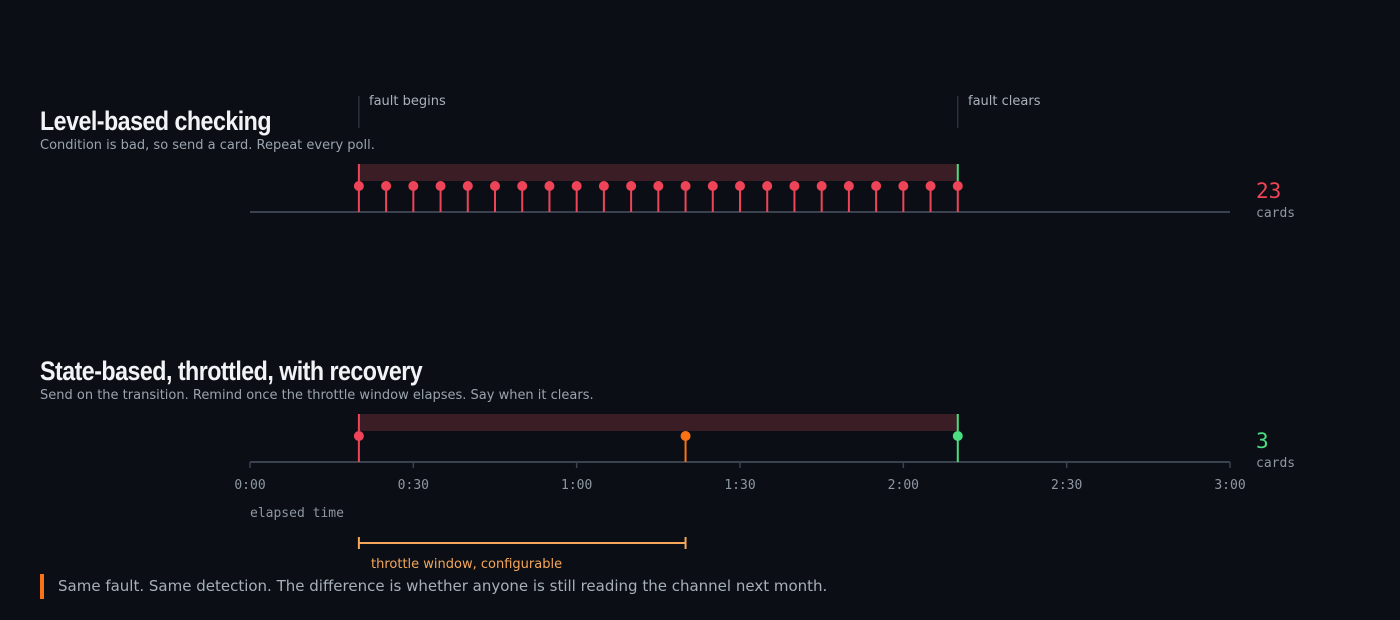  What do you see at coordinates (231, 371) in the screenshot?
I see `state-title: State-based, throttled, with recovery` at bounding box center [231, 371].